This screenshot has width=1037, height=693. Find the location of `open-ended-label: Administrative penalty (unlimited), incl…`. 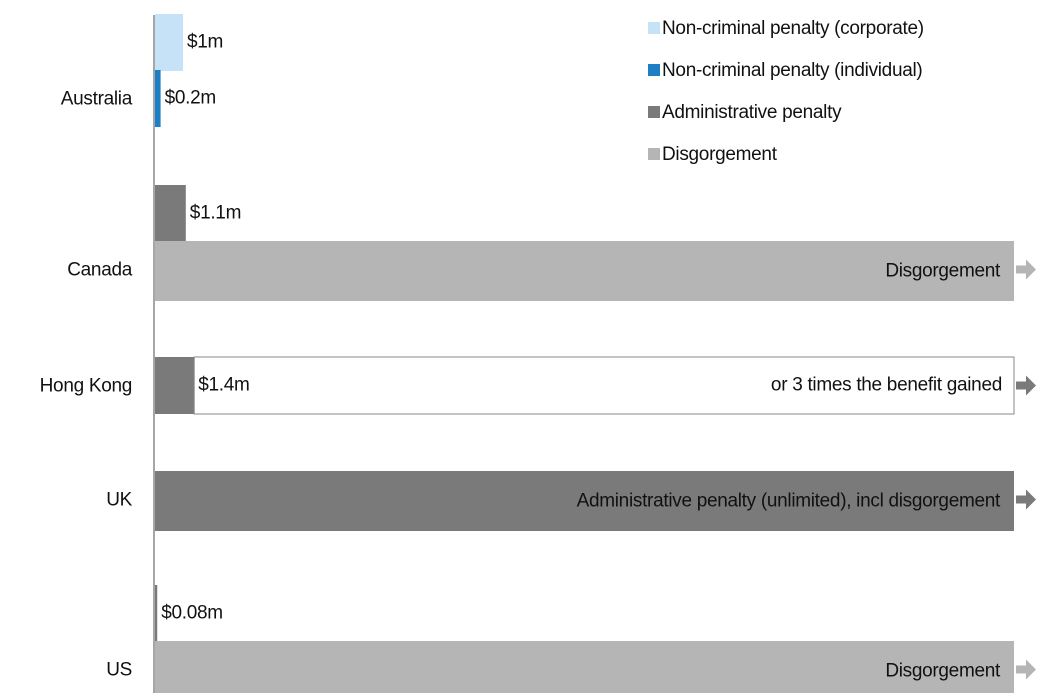

open-ended-label: Administrative penalty (unlimited), incl… is located at coordinates (789, 501).